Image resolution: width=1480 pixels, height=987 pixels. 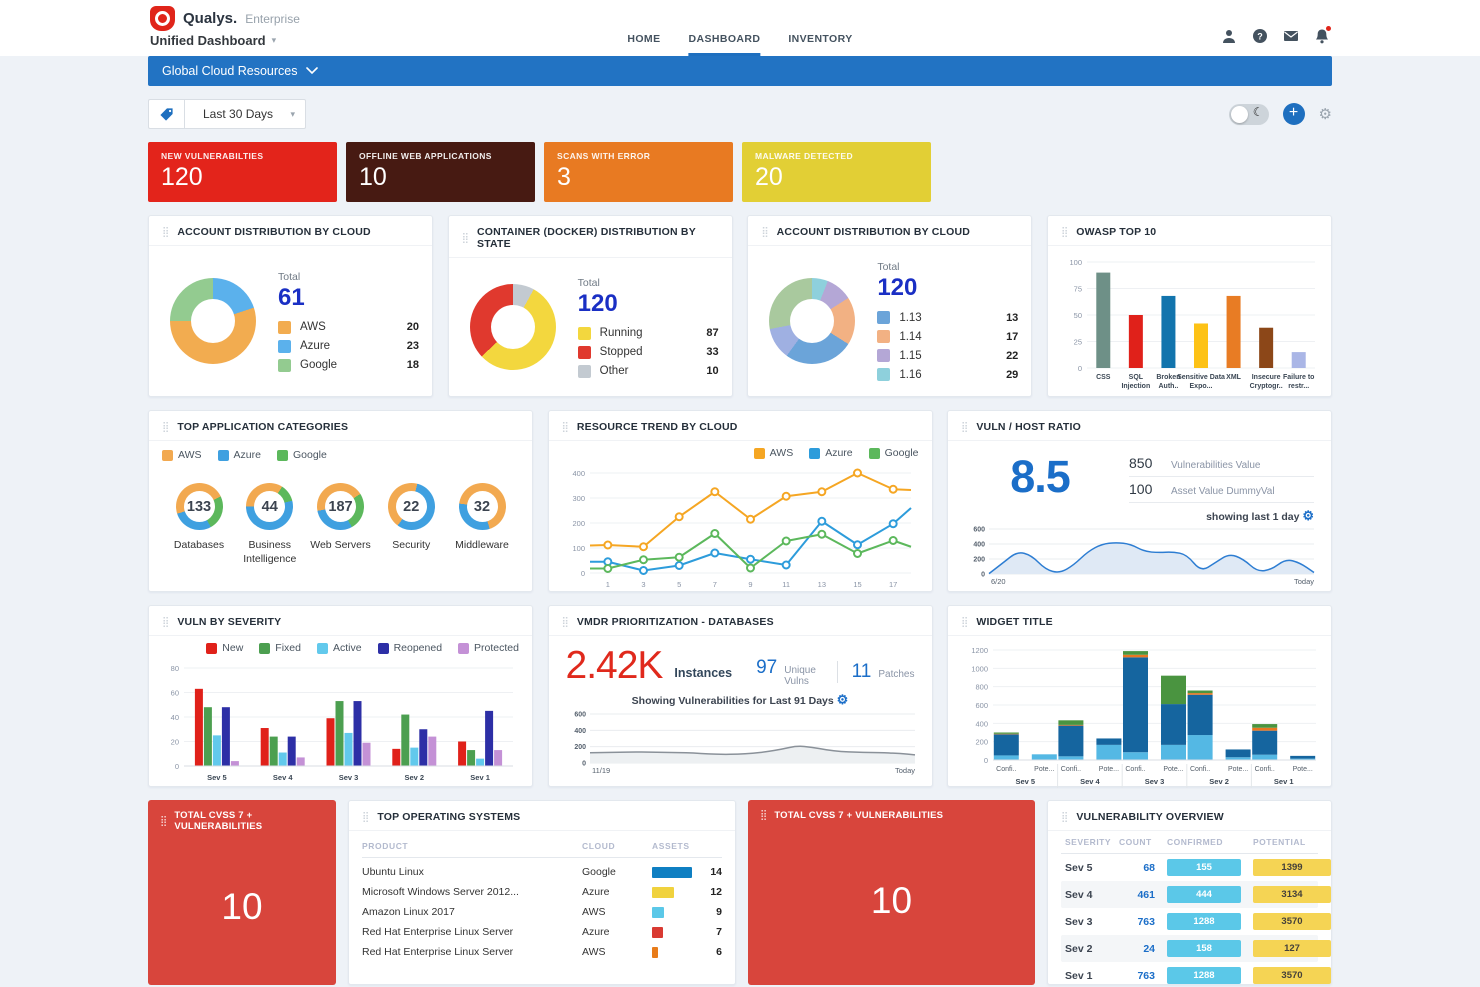 I want to click on legend-item: AWS, so click(x=182, y=455).